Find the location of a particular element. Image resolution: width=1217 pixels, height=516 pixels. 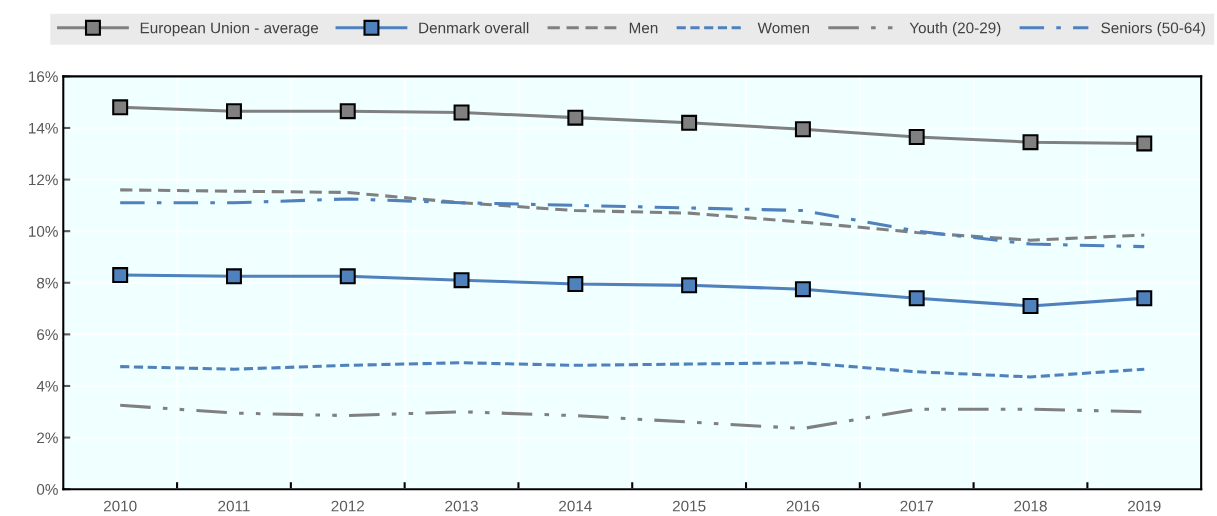

legend-label: Denmark overall is located at coordinates (474, 28).